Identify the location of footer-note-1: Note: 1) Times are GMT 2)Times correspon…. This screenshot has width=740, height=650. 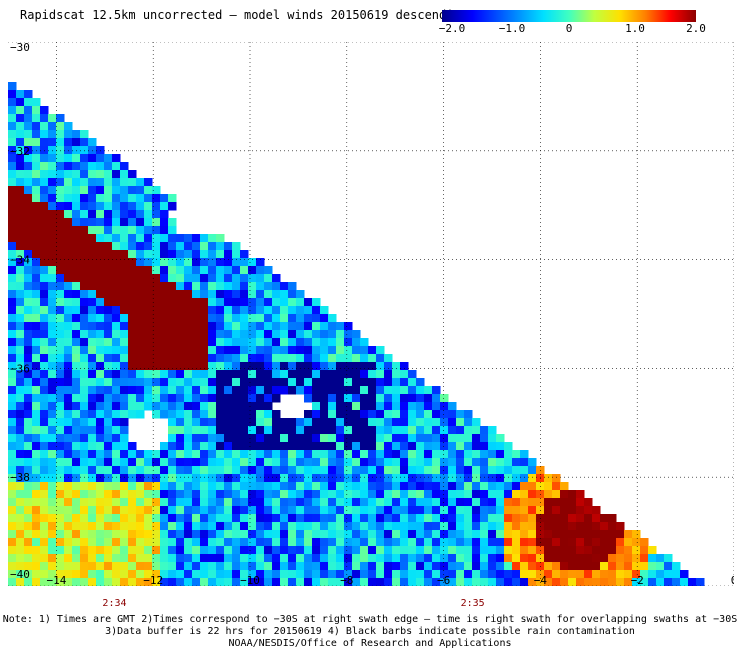
(370, 619).